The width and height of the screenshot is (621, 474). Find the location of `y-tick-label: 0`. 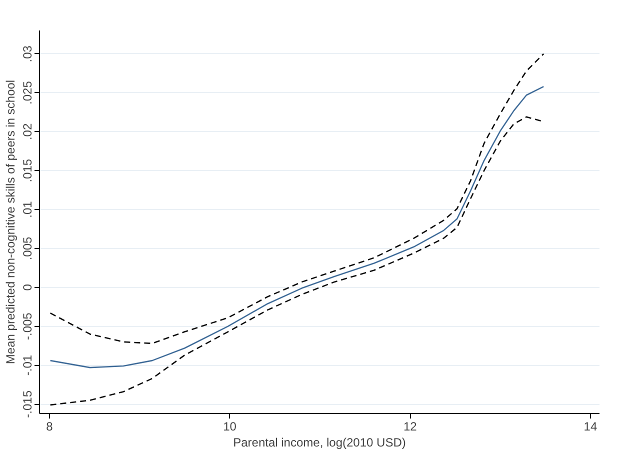

y-tick-label: 0 is located at coordinates (27, 287).